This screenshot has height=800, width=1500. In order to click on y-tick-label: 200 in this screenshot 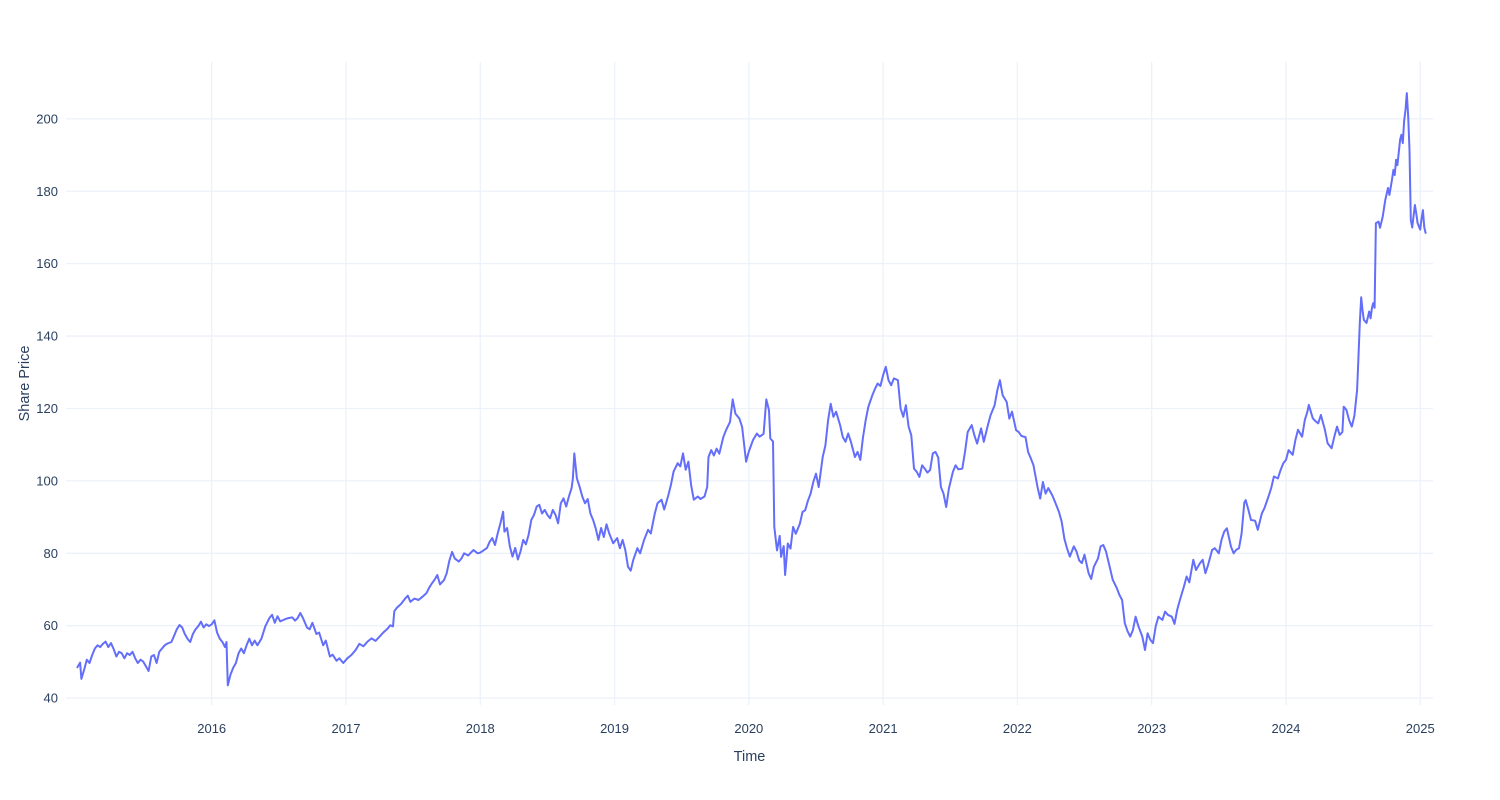, I will do `click(47, 118)`.